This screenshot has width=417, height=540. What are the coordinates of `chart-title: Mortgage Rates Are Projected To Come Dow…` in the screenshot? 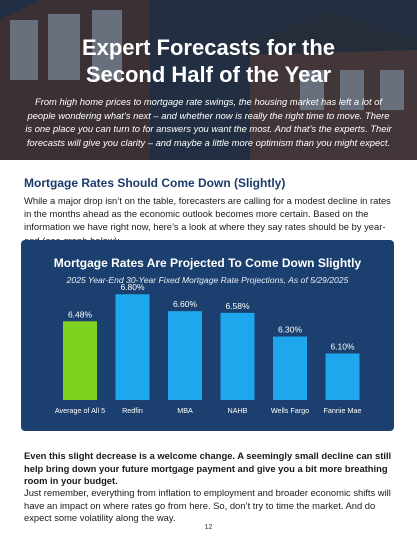 It's located at (207, 263).